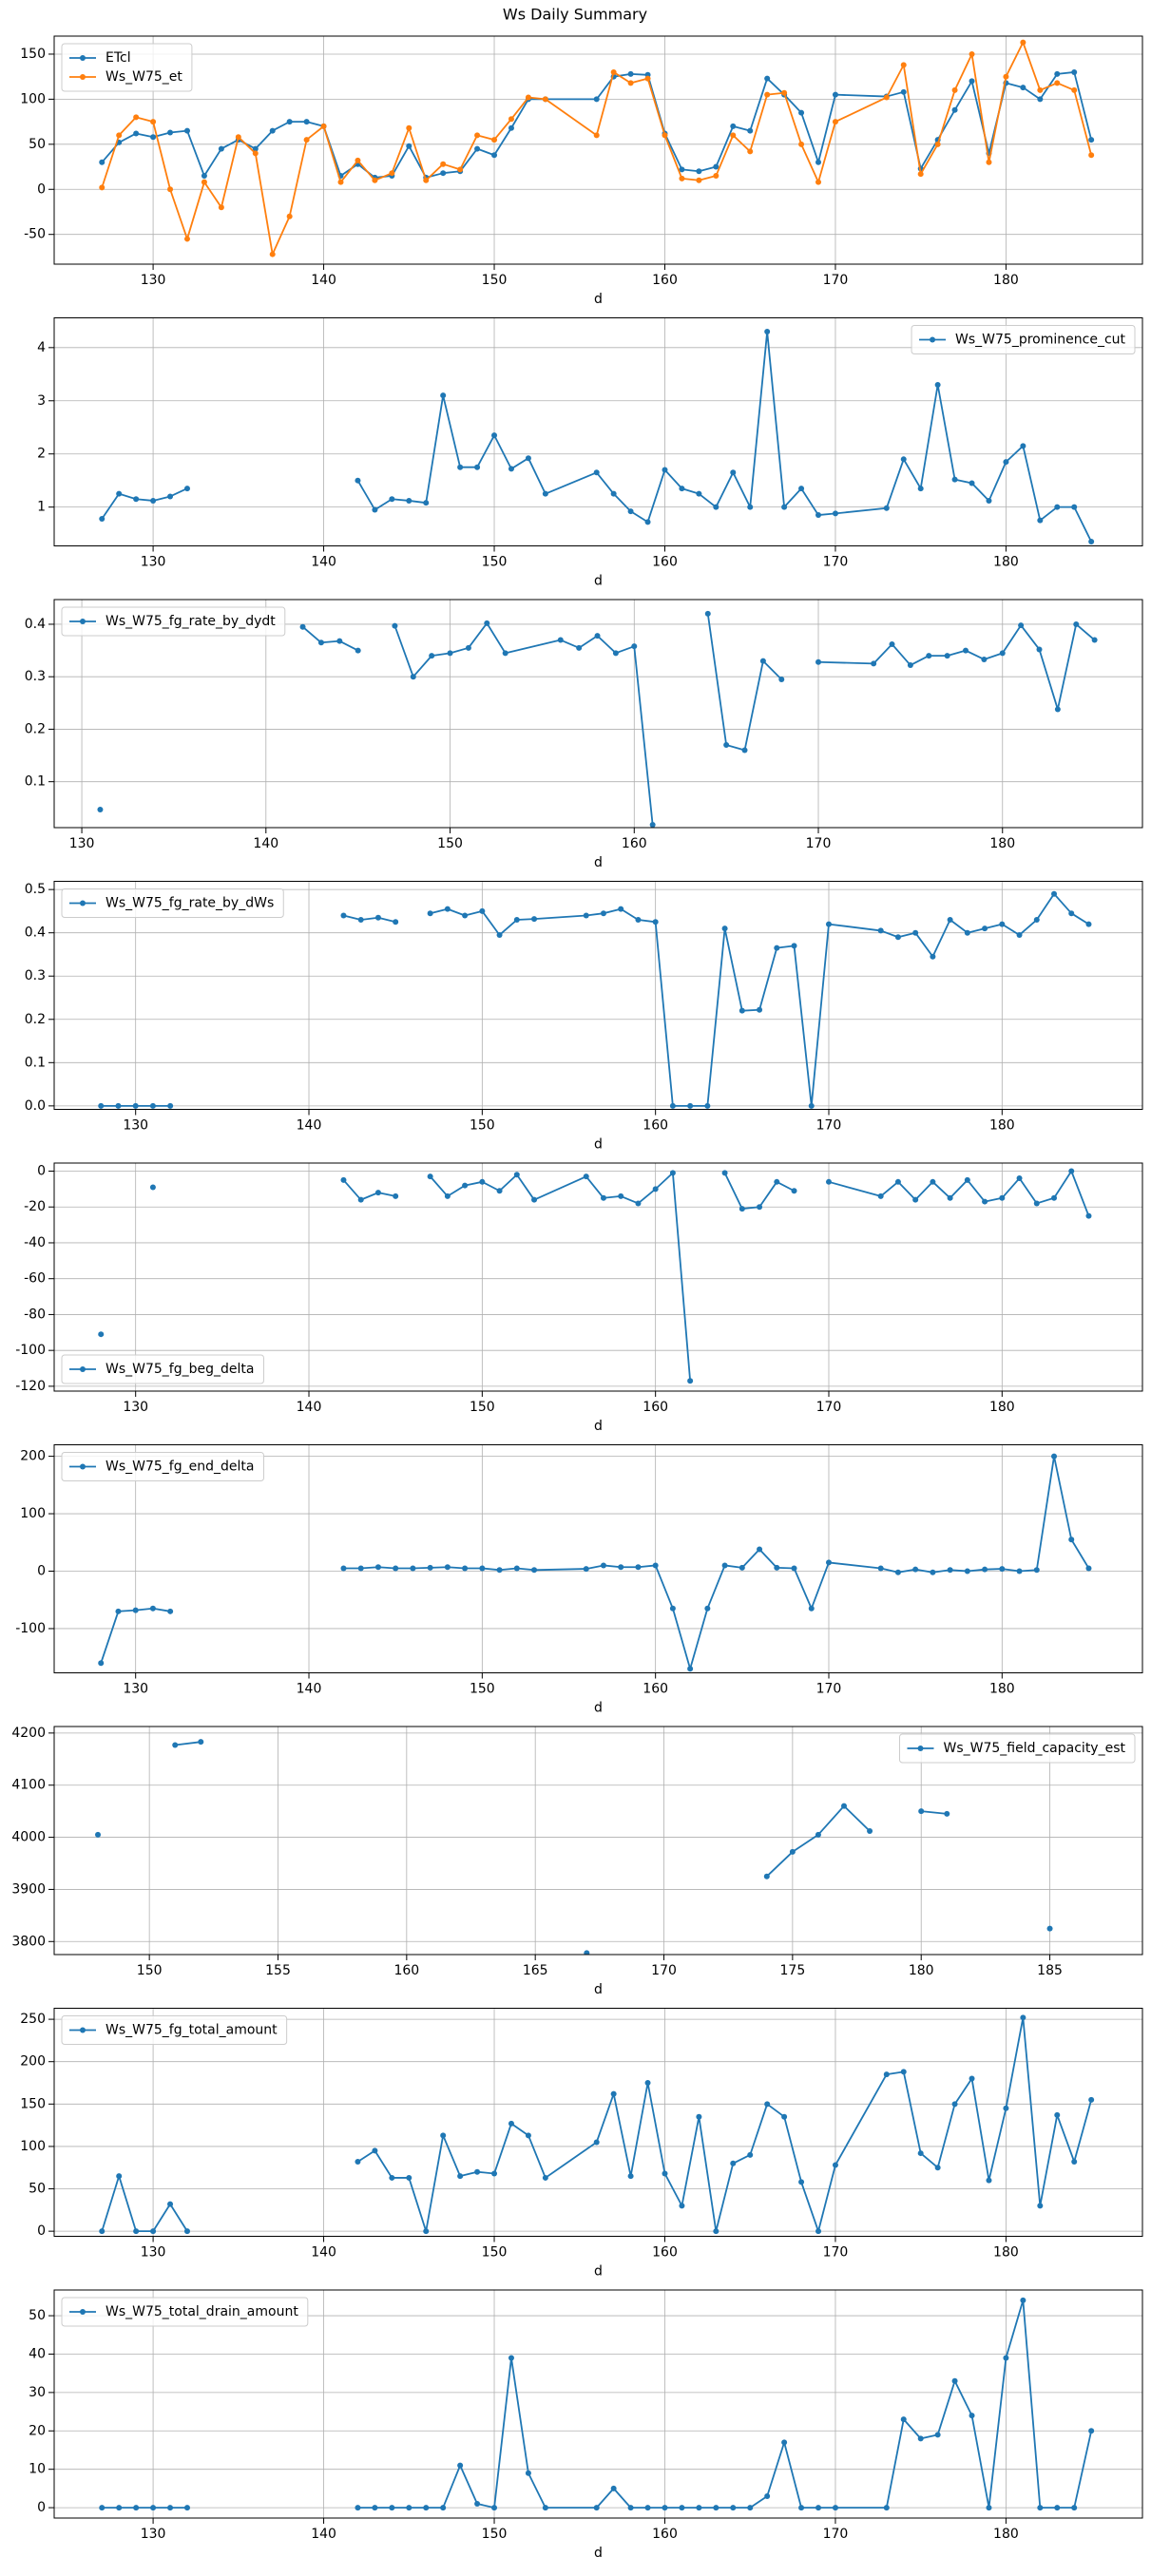 This screenshot has width=1151, height=2576. What do you see at coordinates (819, 843) in the screenshot?
I see `x-tick-label: 170` at bounding box center [819, 843].